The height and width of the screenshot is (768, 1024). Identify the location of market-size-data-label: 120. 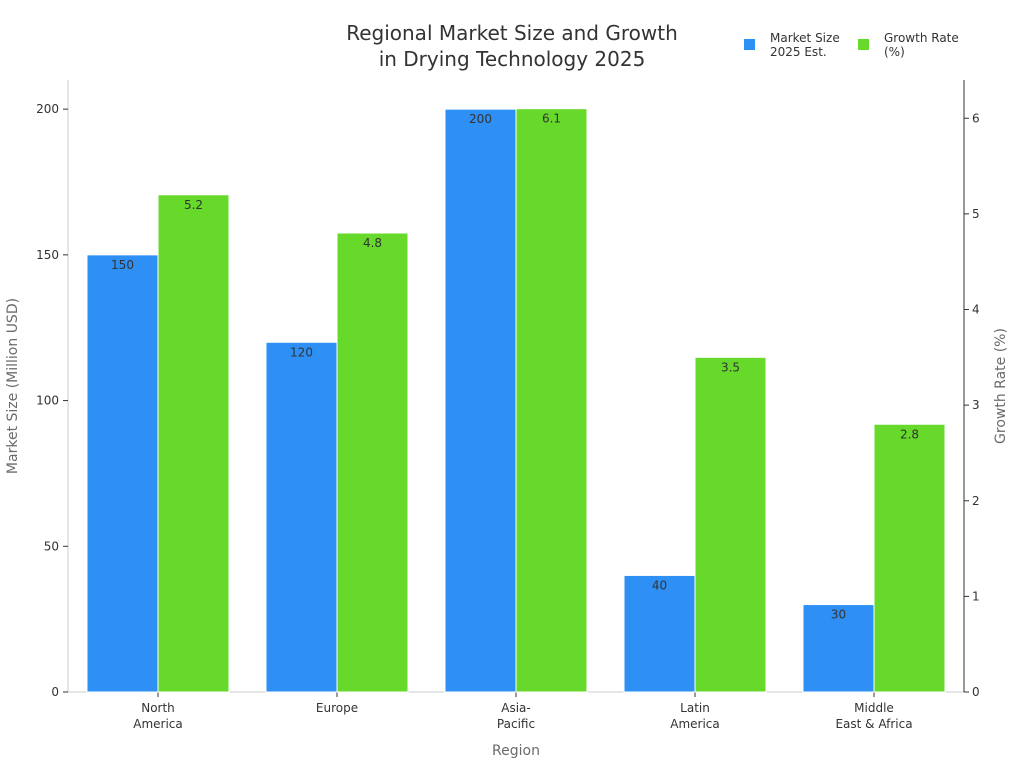
(301, 352).